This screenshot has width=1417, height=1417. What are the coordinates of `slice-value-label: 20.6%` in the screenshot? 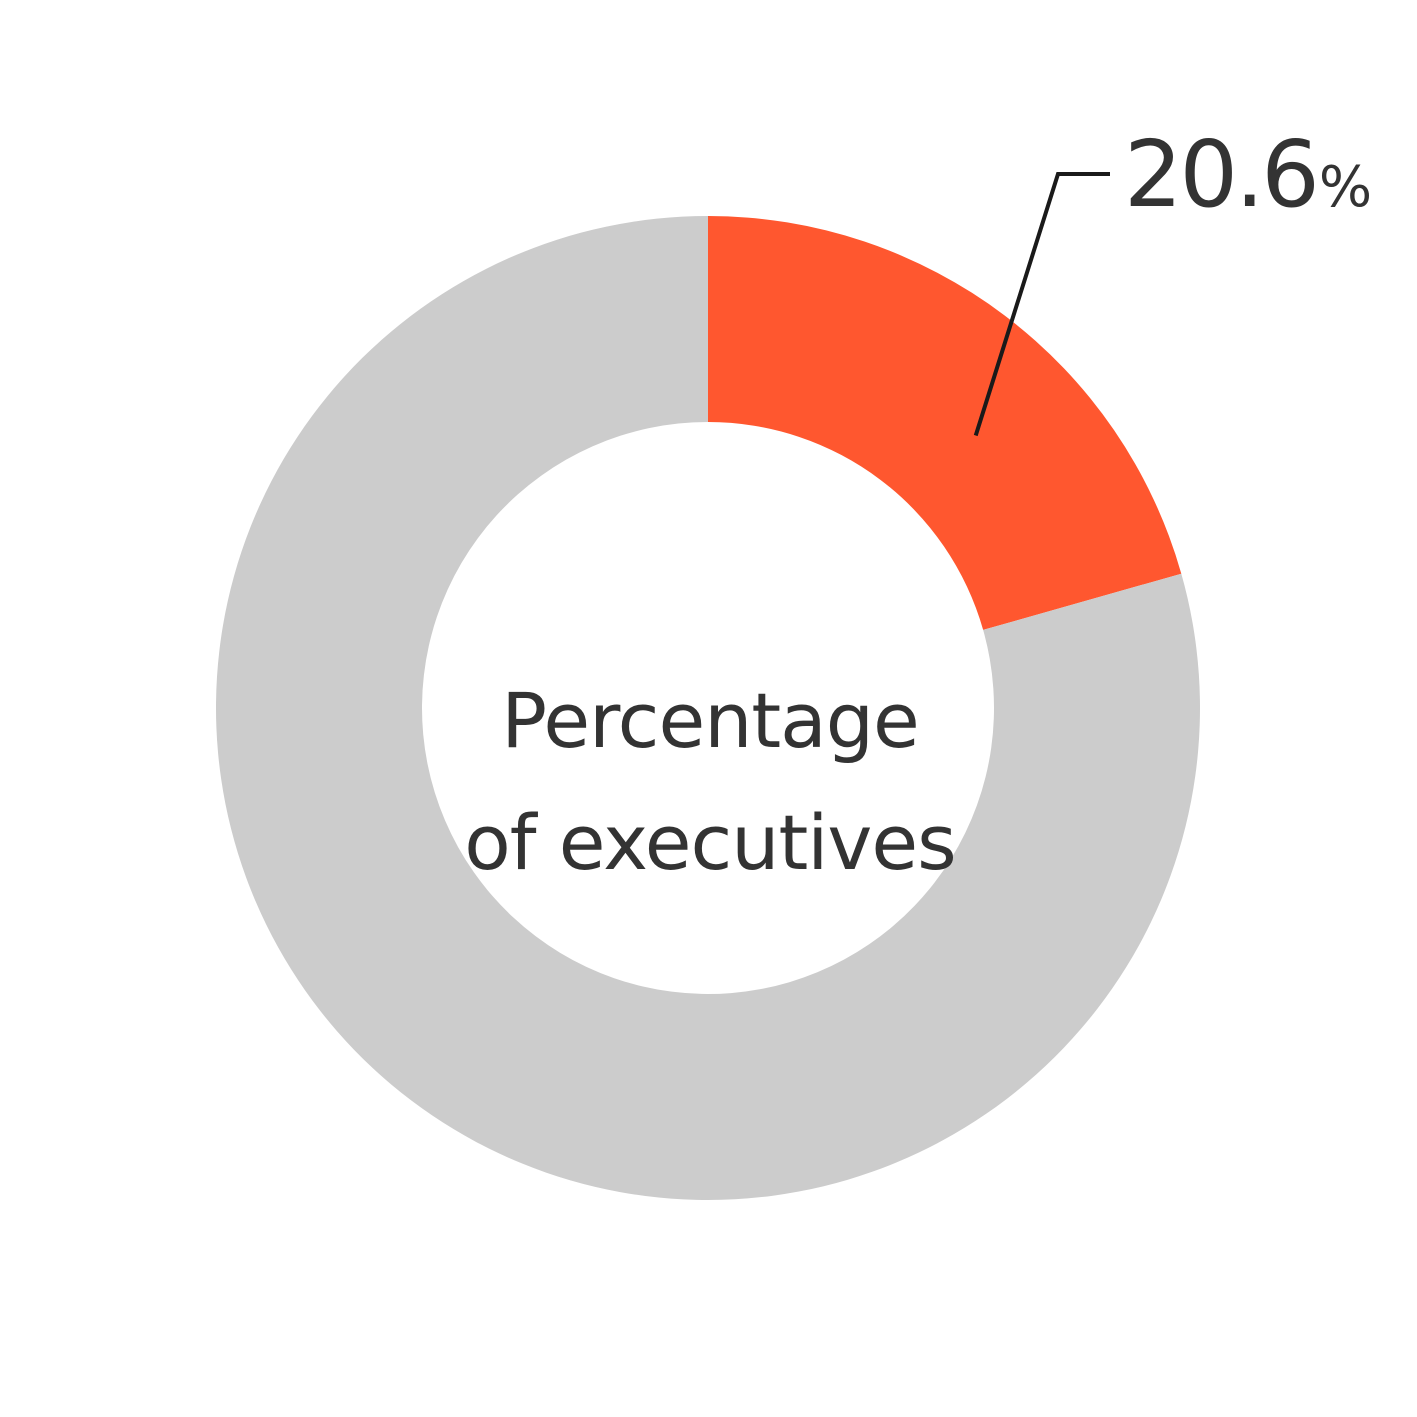 It's located at (1248, 181).